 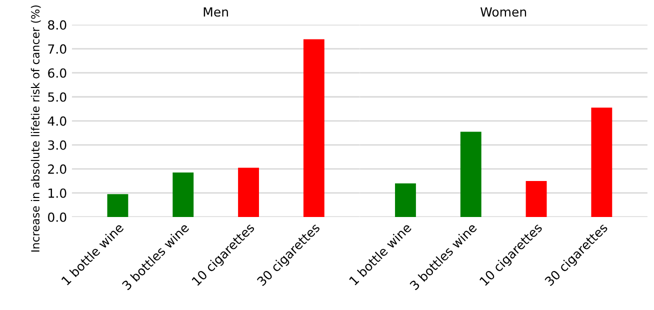 What do you see at coordinates (57, 145) in the screenshot?
I see `y-tick-label: 3.0` at bounding box center [57, 145].